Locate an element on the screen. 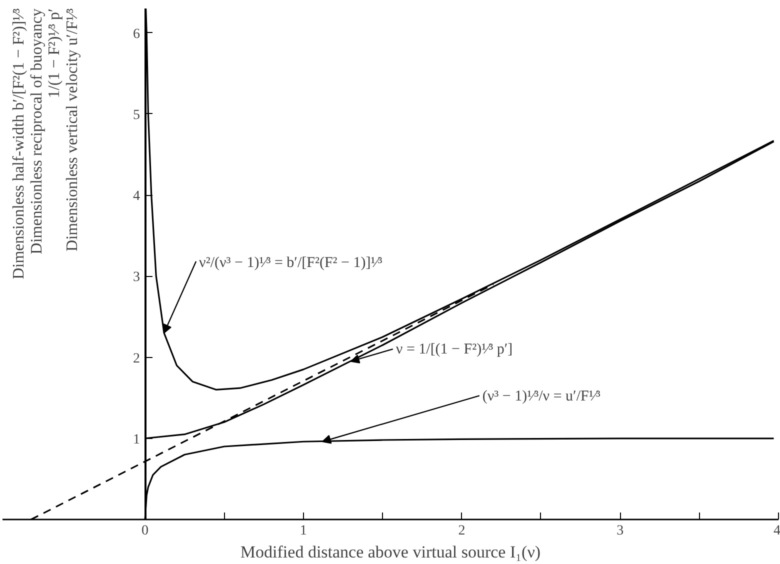 The image size is (780, 564). x-tick-label: 0 is located at coordinates (145, 531).